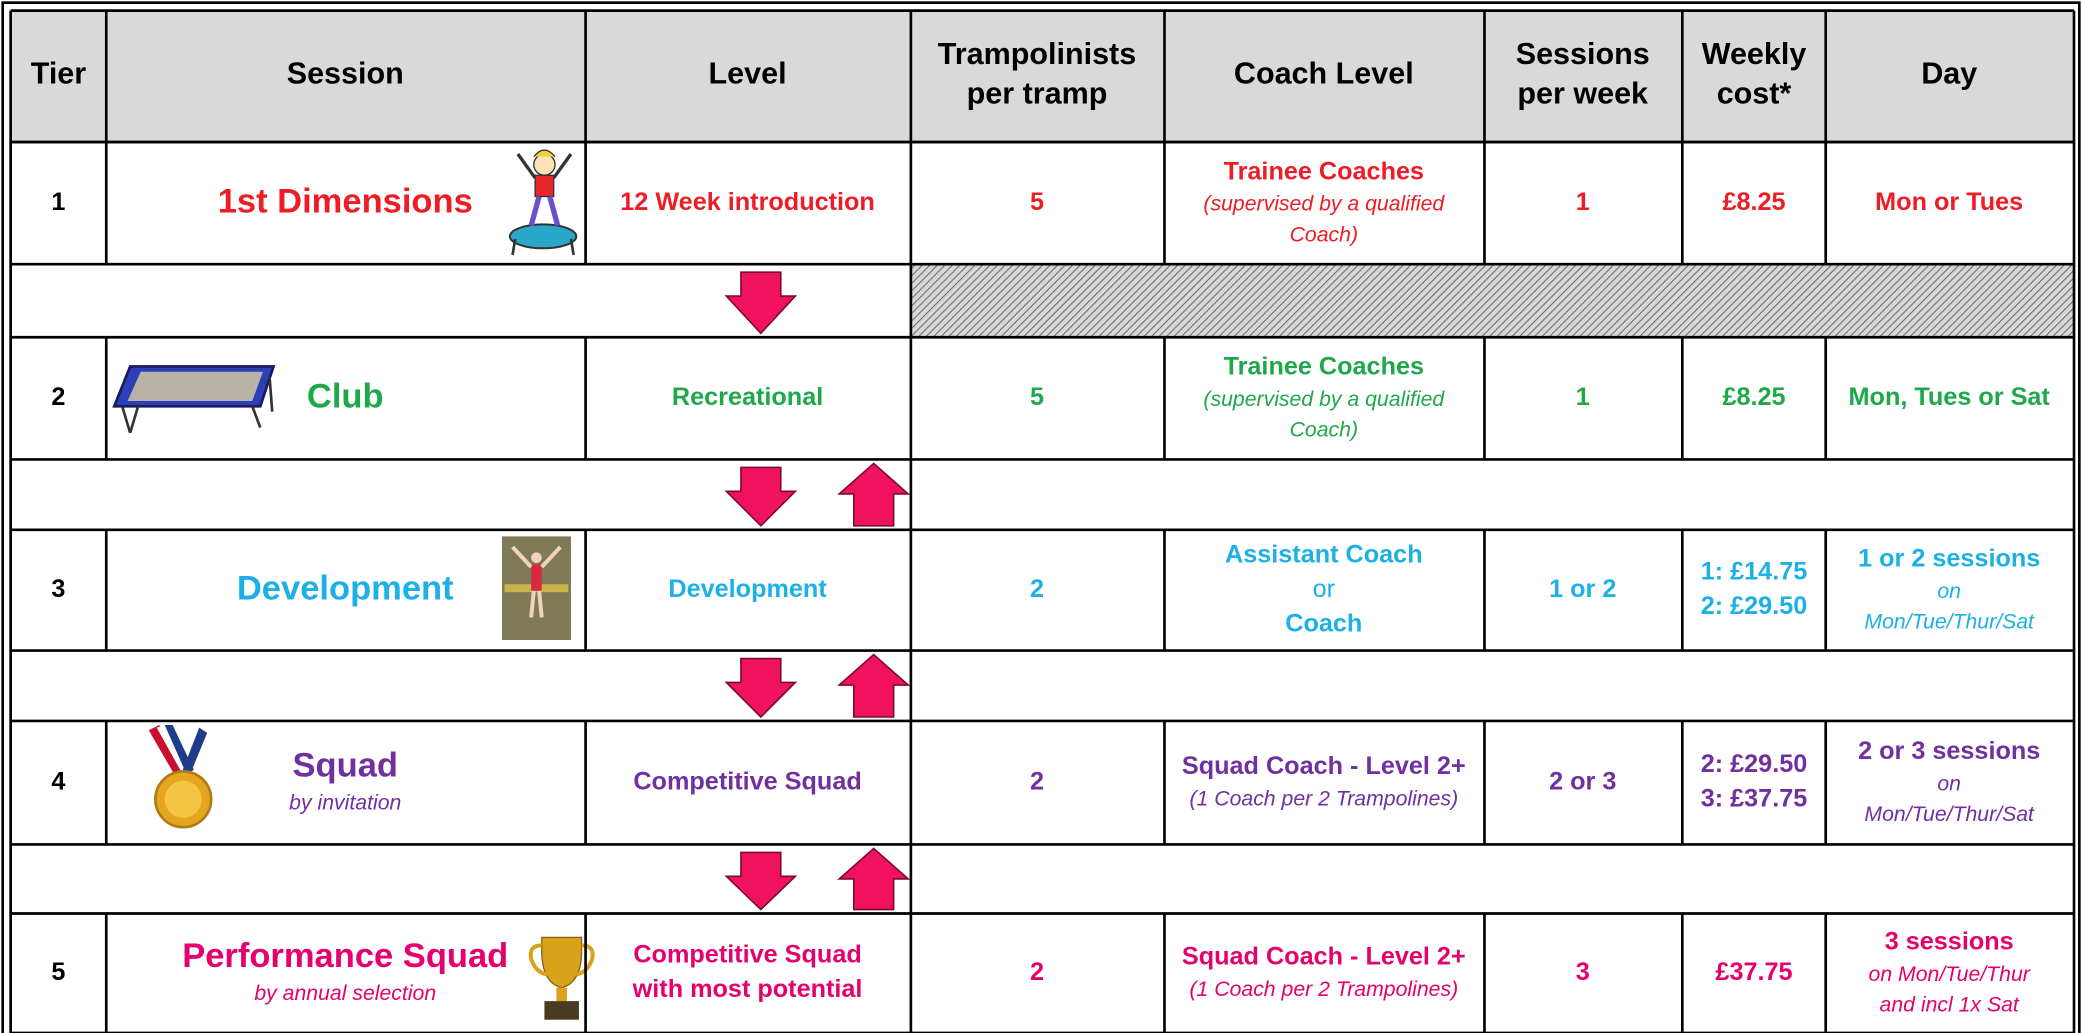 Image resolution: width=2082 pixels, height=1033 pixels. I want to click on arrows, so click(817, 591).